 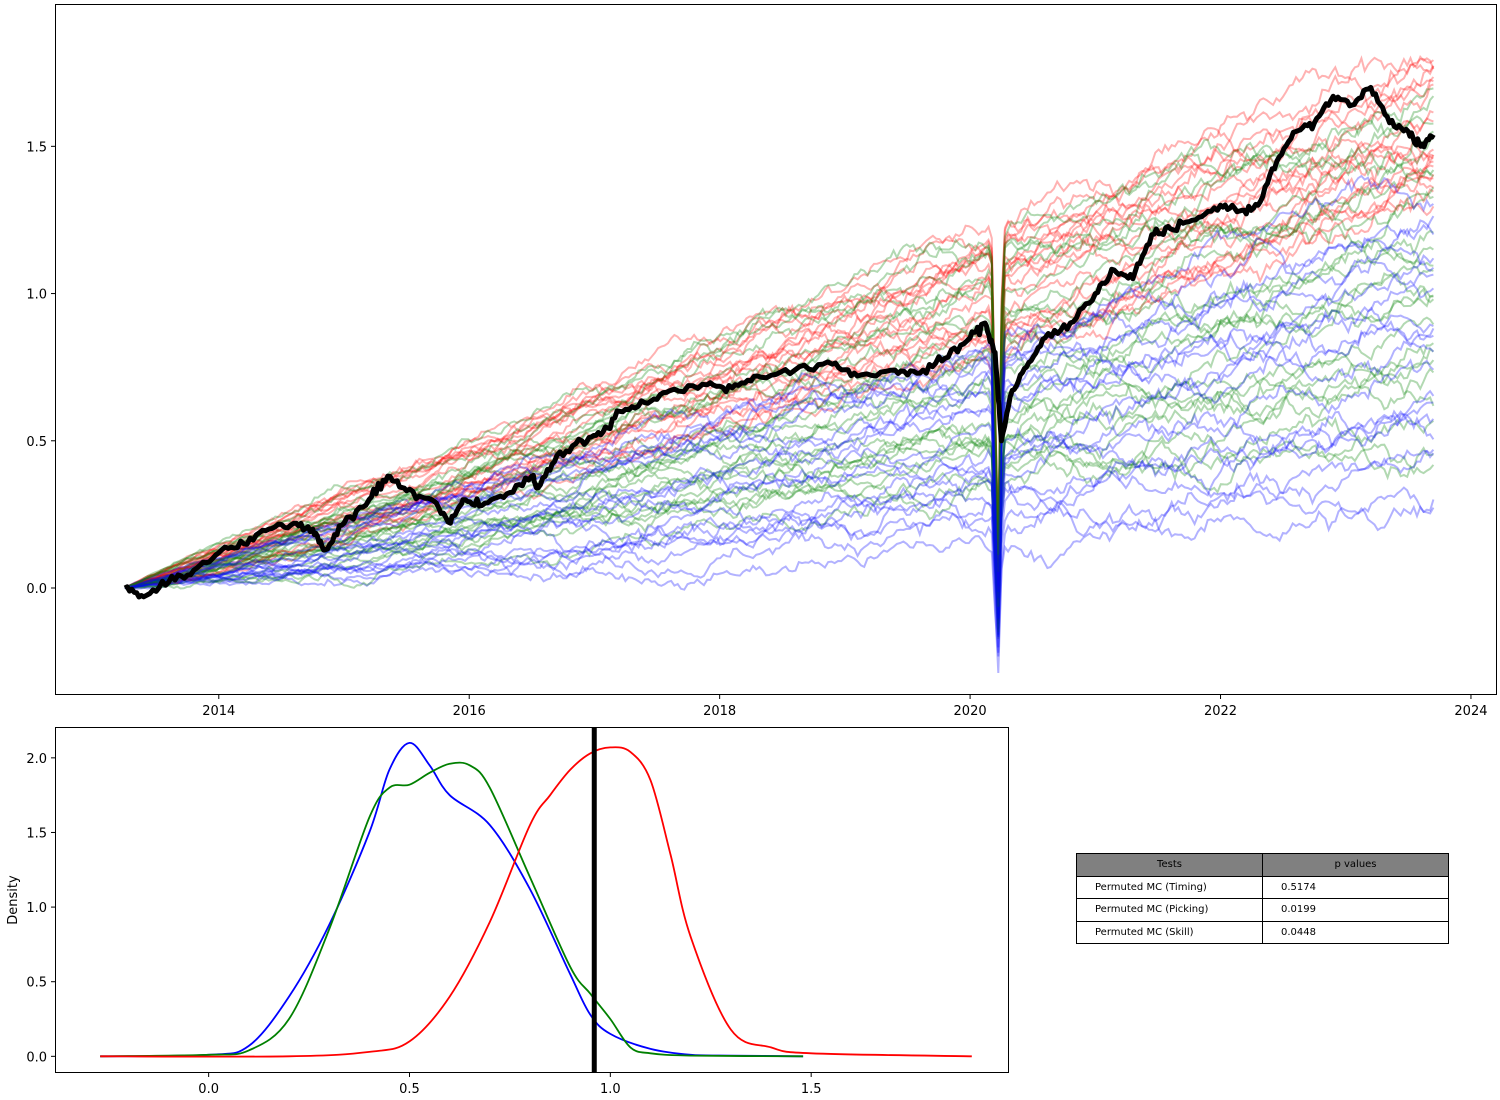 I want to click on table-cell-test: Permuted MC (Picking), so click(x=1169, y=910).